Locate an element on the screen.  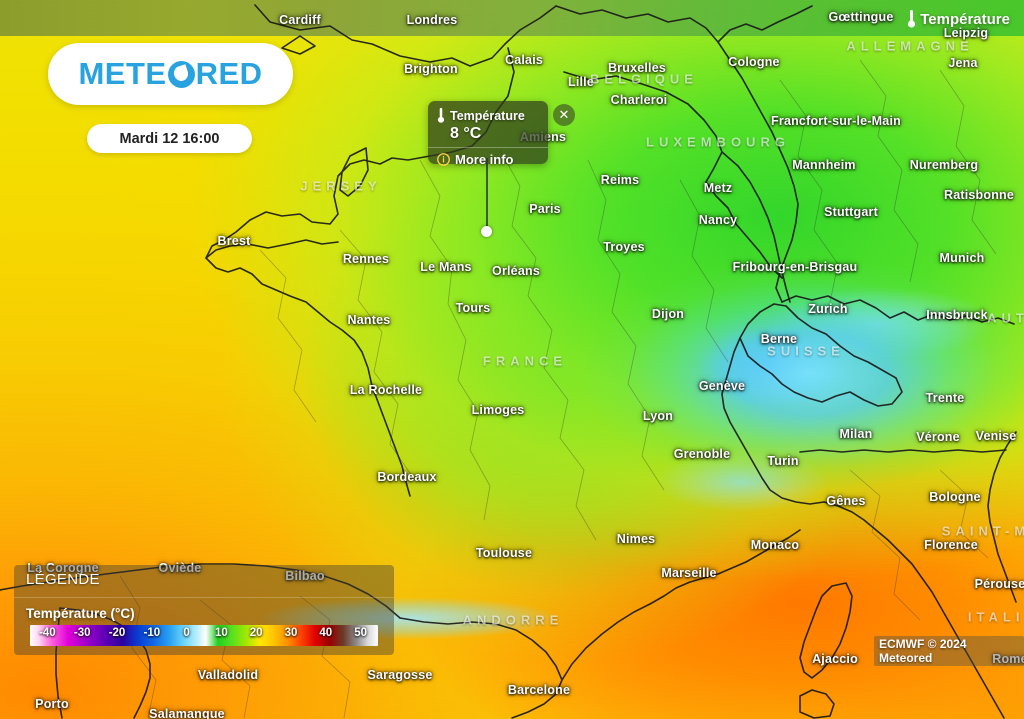
color-scale-tick: 10 is located at coordinates (221, 633).